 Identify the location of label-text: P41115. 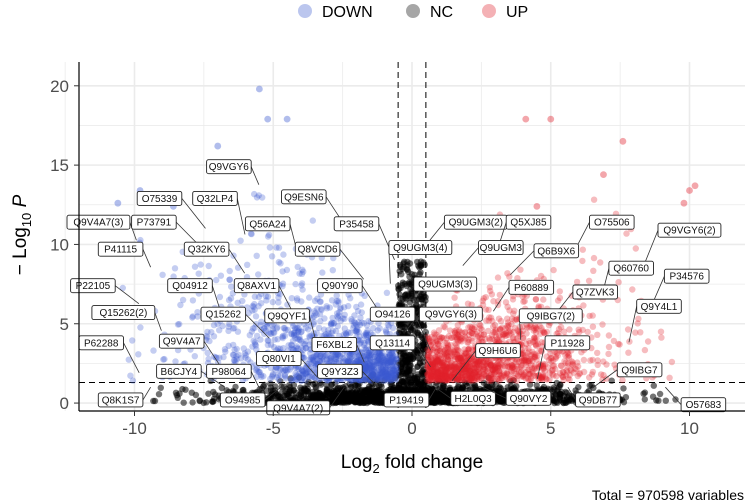
(120, 250).